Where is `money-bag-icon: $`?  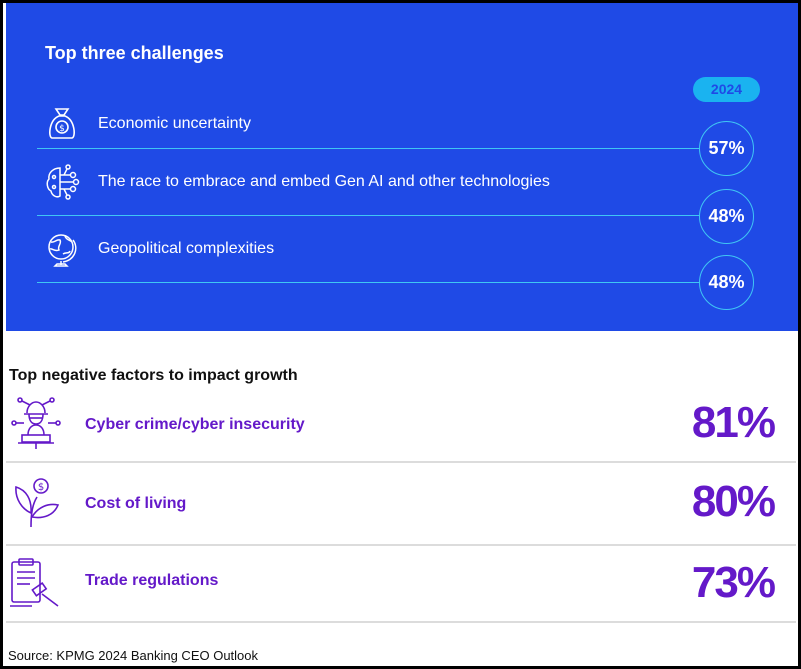 money-bag-icon: $ is located at coordinates (62, 123).